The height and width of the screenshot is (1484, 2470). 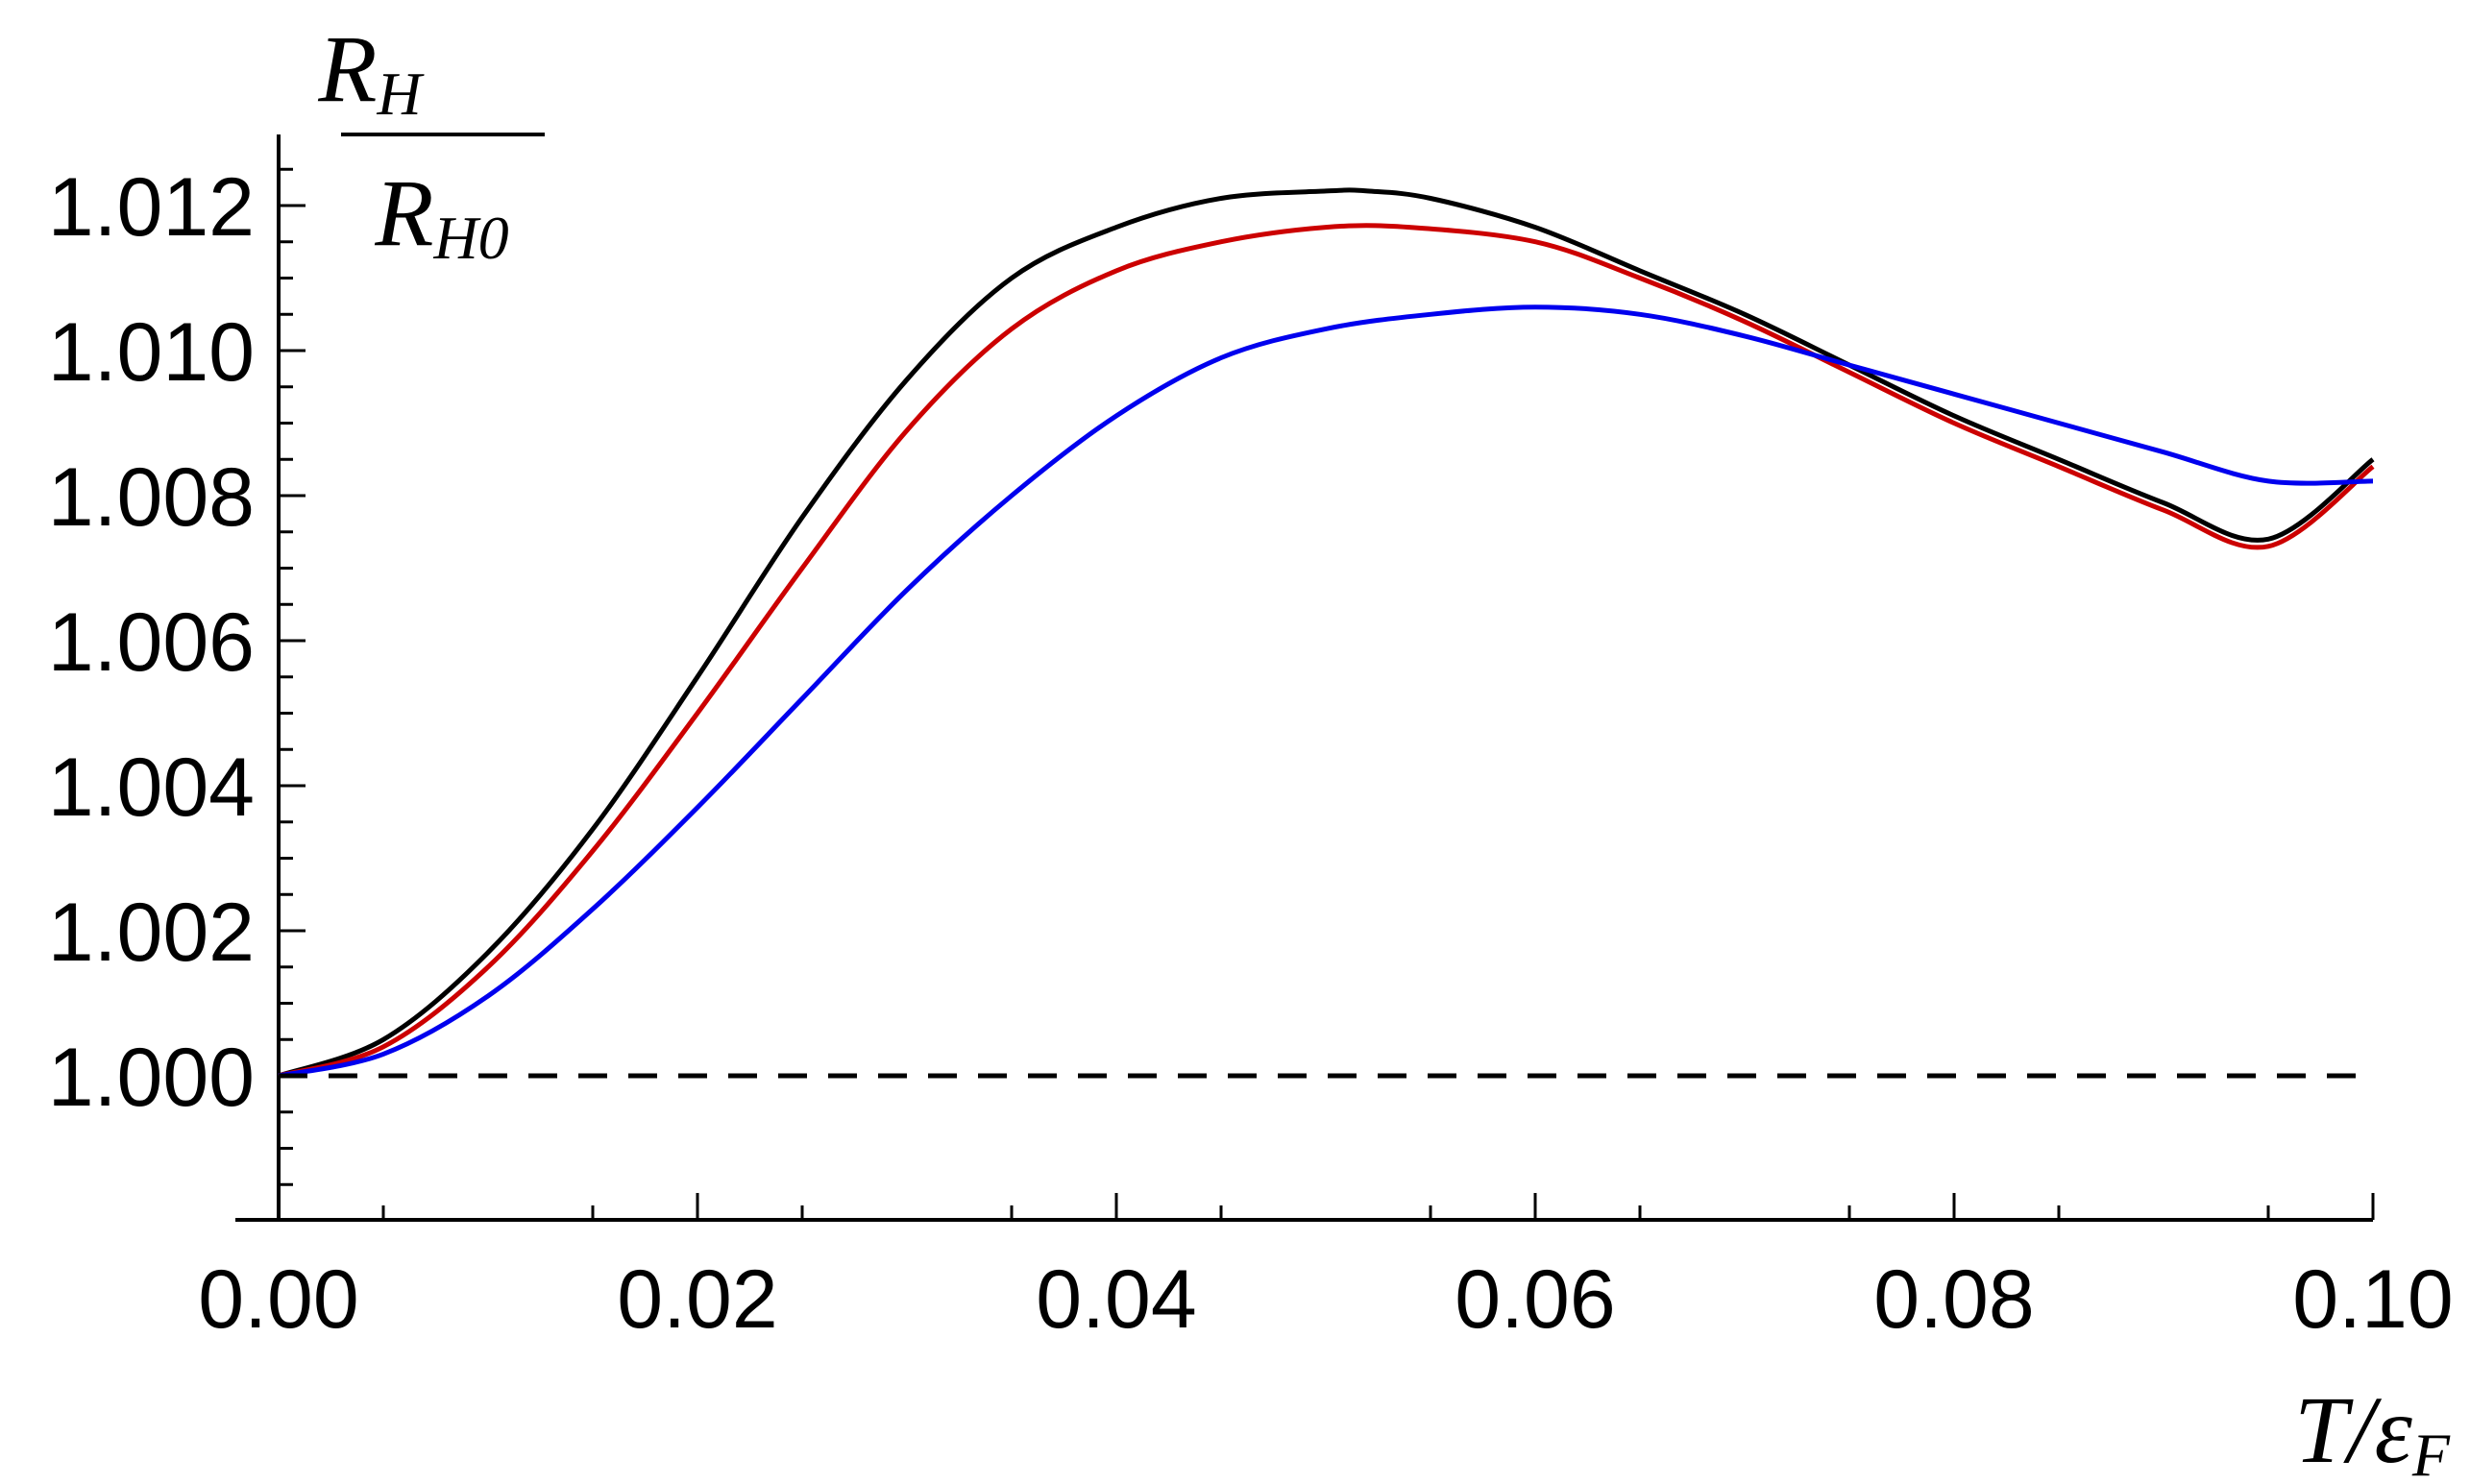 I want to click on y-tick-label: 1.010, so click(x=151, y=352).